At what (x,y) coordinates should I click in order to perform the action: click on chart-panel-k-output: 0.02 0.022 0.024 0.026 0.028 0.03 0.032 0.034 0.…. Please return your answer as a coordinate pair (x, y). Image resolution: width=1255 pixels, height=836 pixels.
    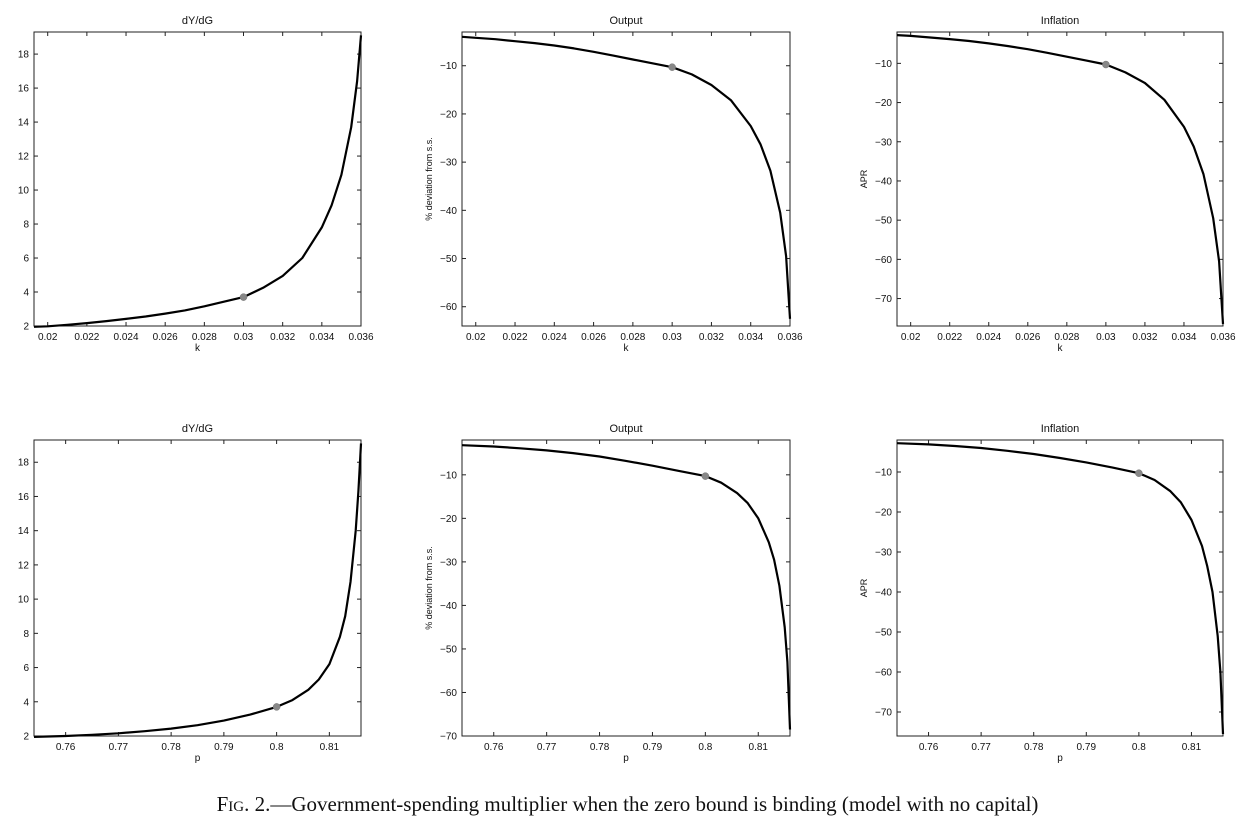
    Looking at the image, I should click on (613, 184).